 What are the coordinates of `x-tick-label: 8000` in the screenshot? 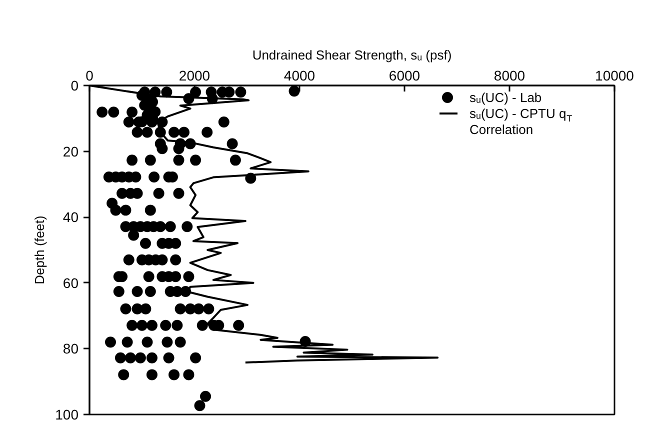 It's located at (510, 76).